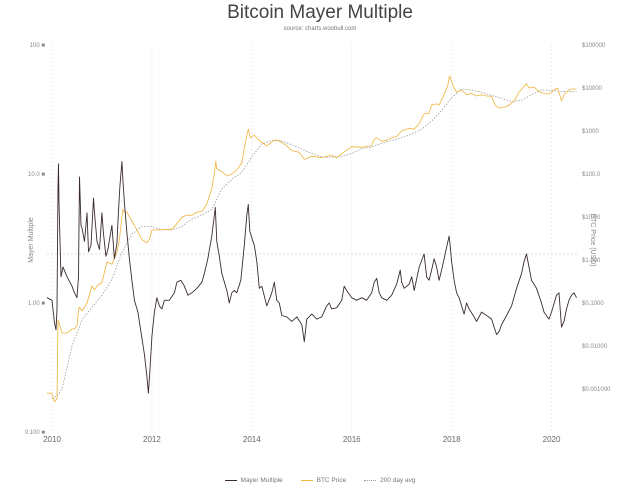 This screenshot has width=640, height=494. I want to click on left-tick-label: 10.0 ■, so click(36, 175).